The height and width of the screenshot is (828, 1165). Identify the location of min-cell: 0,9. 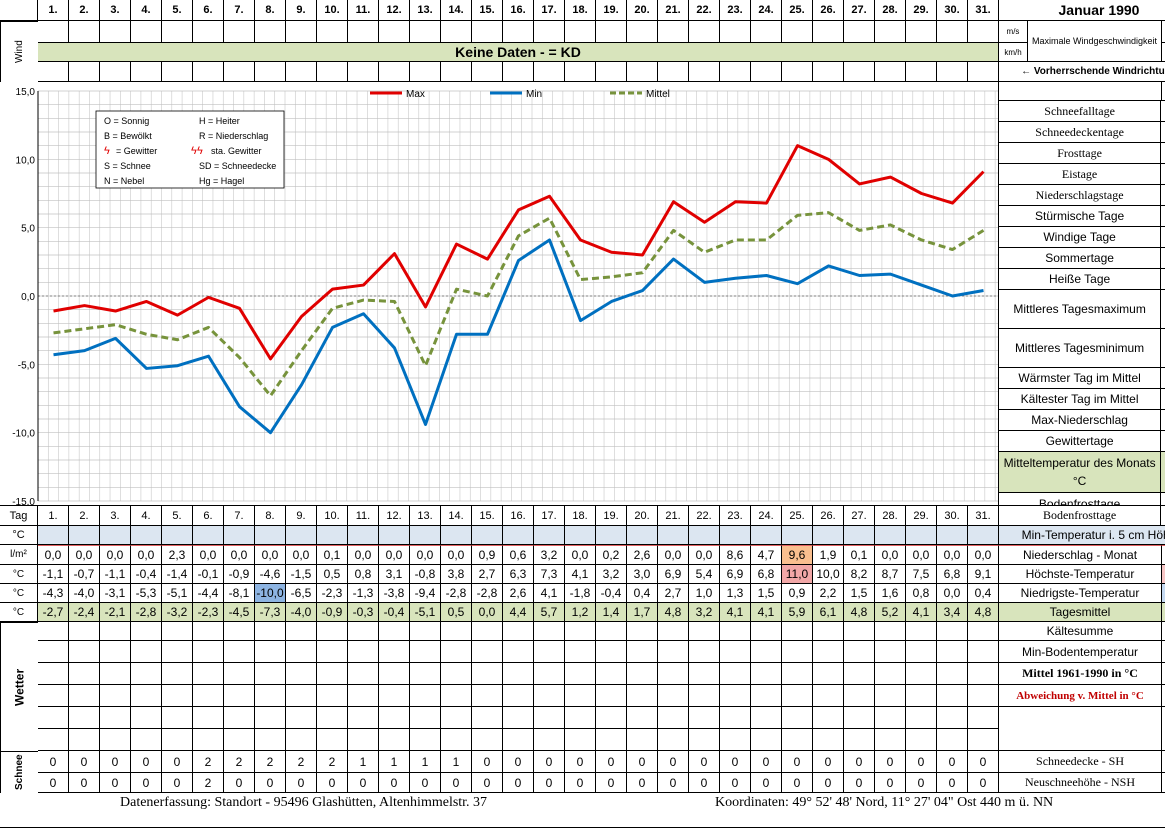
(797, 593).